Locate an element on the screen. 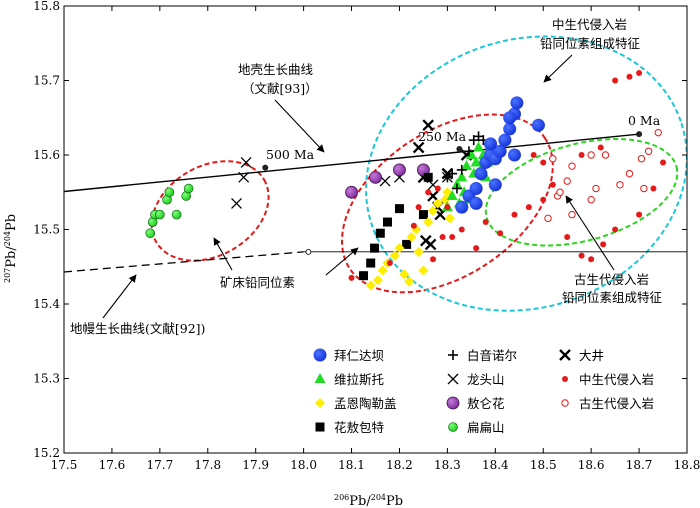 The width and height of the screenshot is (700, 508). y-tick-label: 15.2 is located at coordinates (46, 453).